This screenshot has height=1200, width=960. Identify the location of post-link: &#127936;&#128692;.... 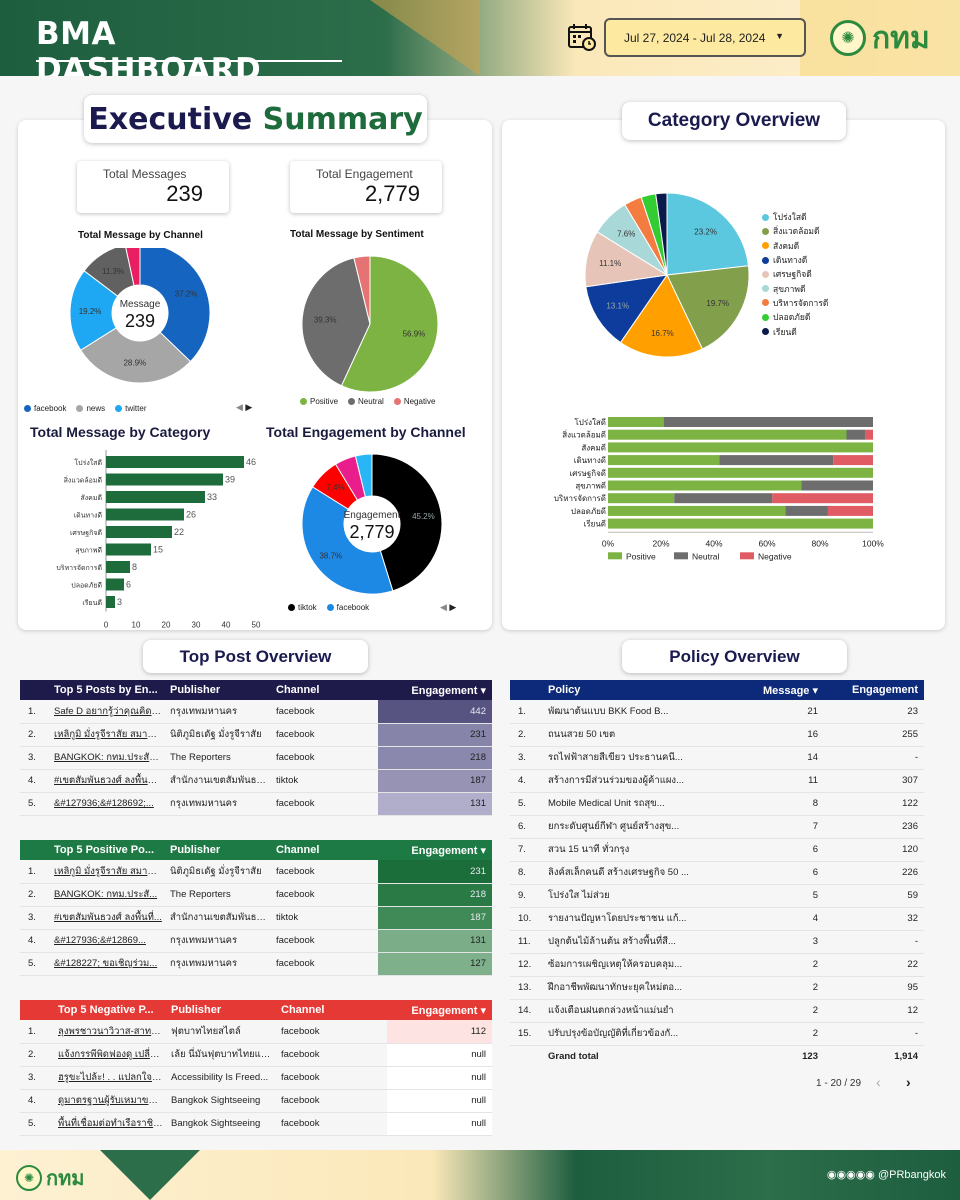
(108, 804).